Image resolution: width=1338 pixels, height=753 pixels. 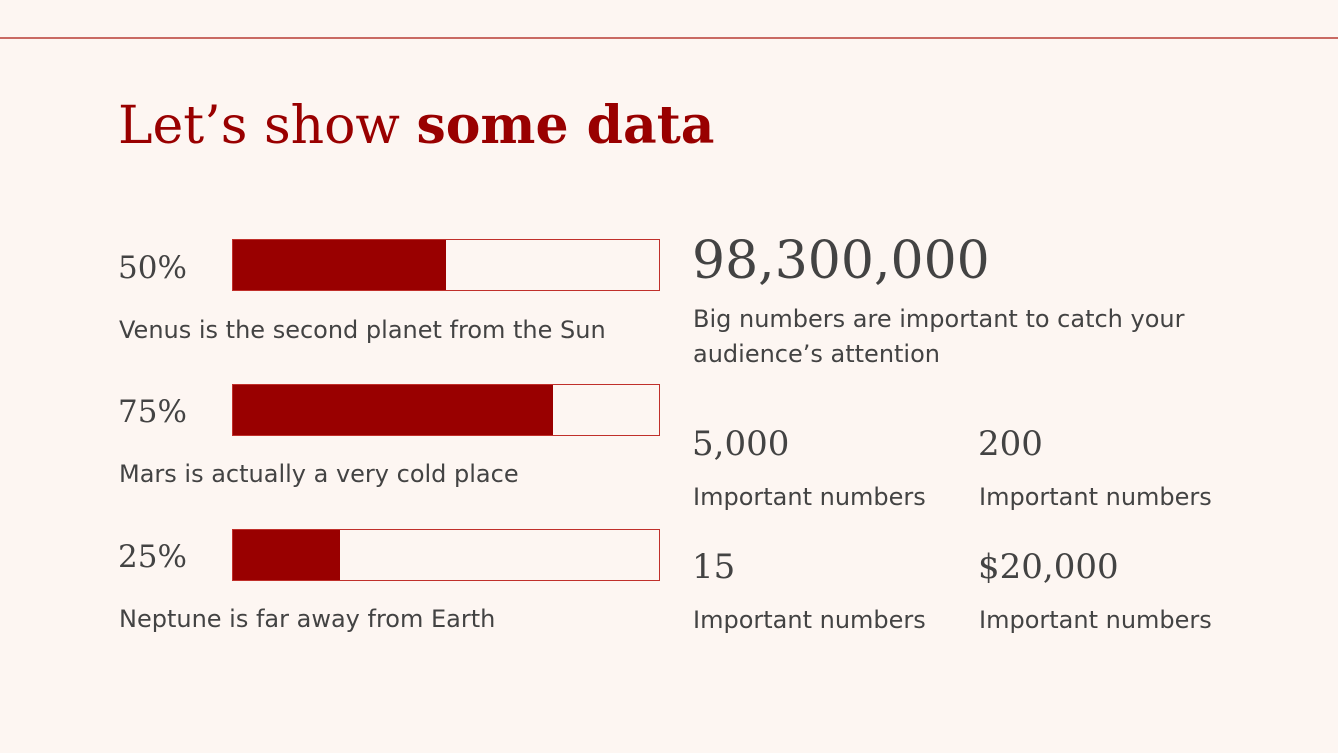 I want to click on progress-caption-neptune: Neptune is far away from Earth, so click(x=307, y=619).